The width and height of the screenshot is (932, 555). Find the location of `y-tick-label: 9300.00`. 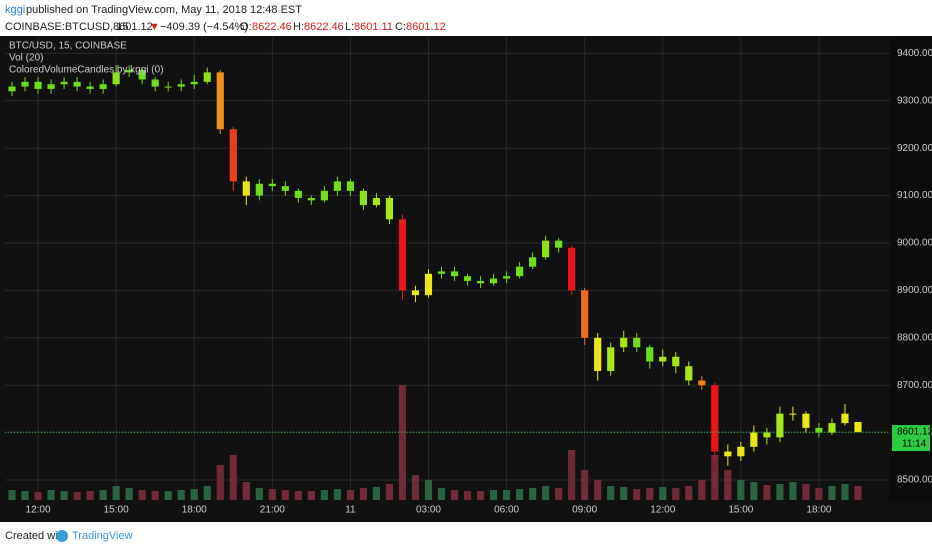

y-tick-label: 9300.00 is located at coordinates (914, 100).